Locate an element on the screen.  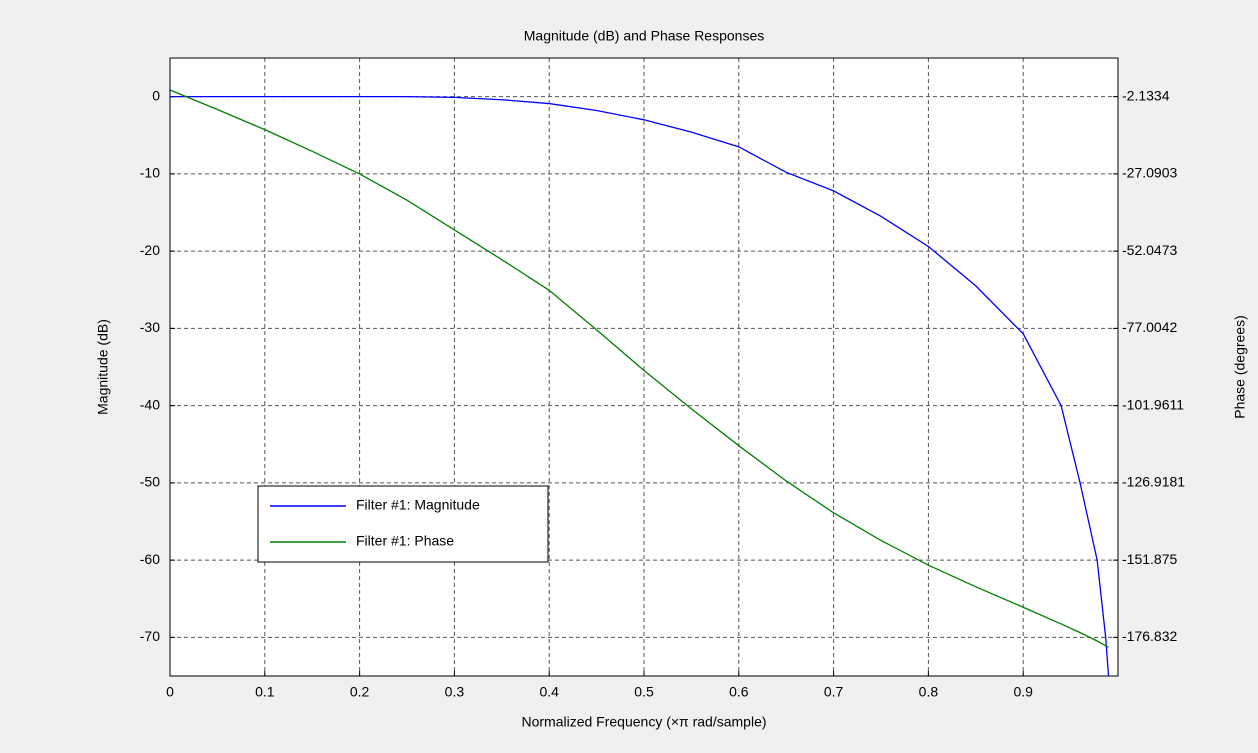
y-tick-label: -40 is located at coordinates (150, 404).